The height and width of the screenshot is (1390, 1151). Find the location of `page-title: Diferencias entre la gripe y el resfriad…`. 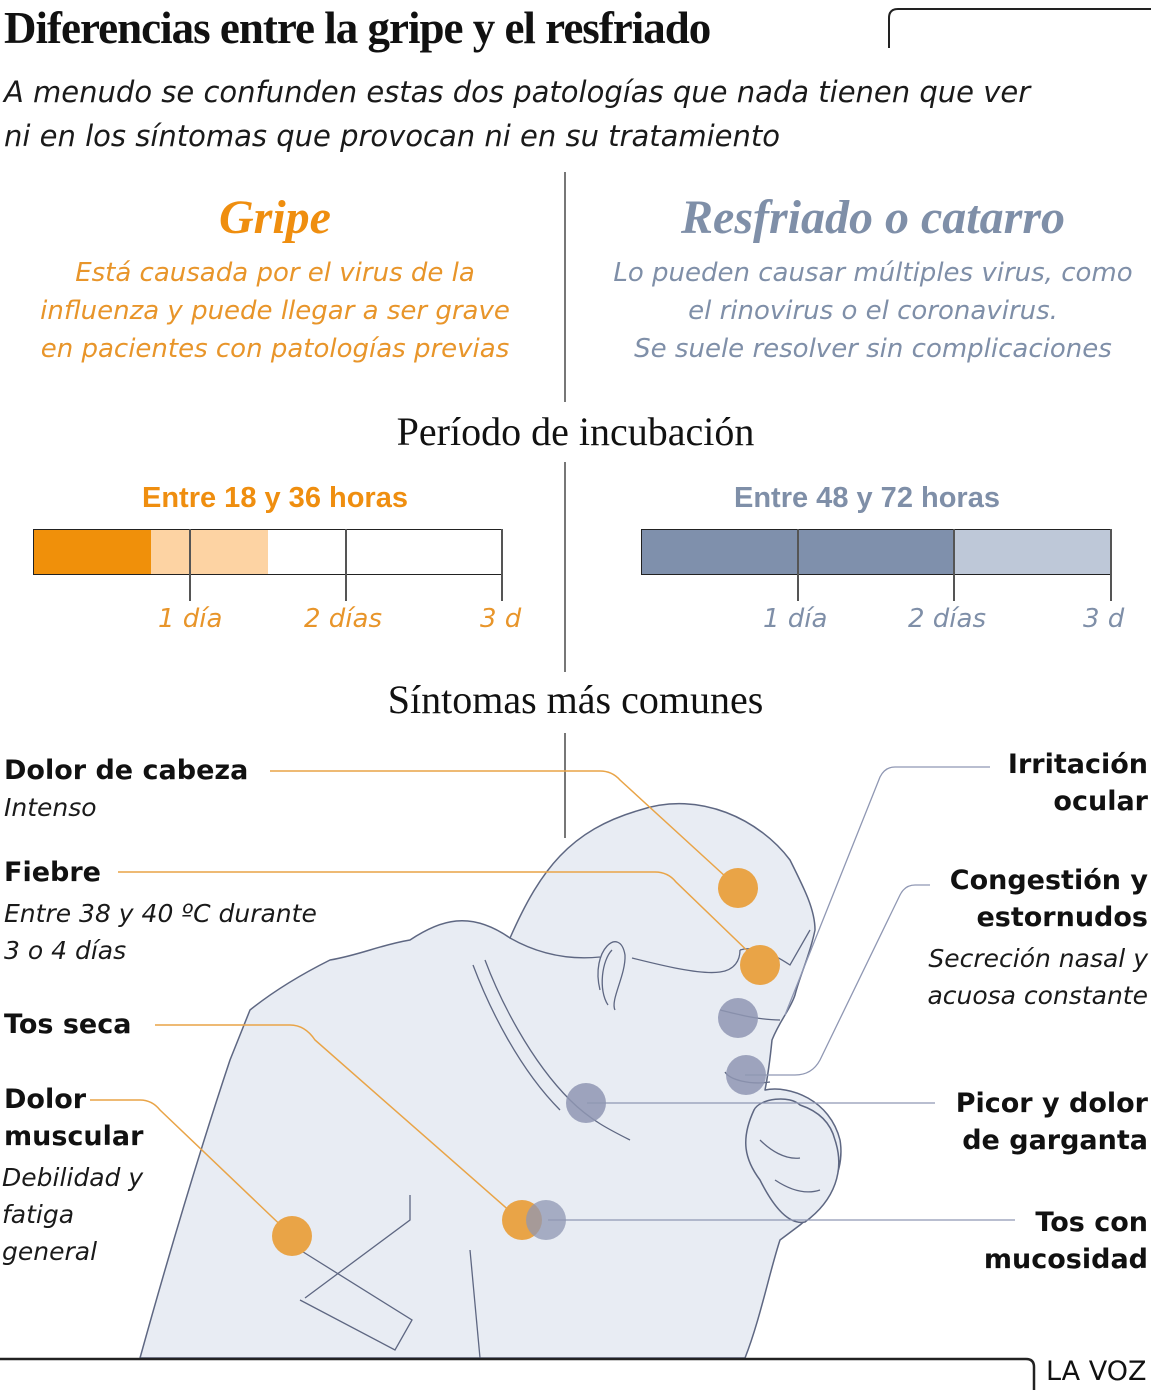

page-title: Diferencias entre la gripe y el resfriad… is located at coordinates (357, 28).